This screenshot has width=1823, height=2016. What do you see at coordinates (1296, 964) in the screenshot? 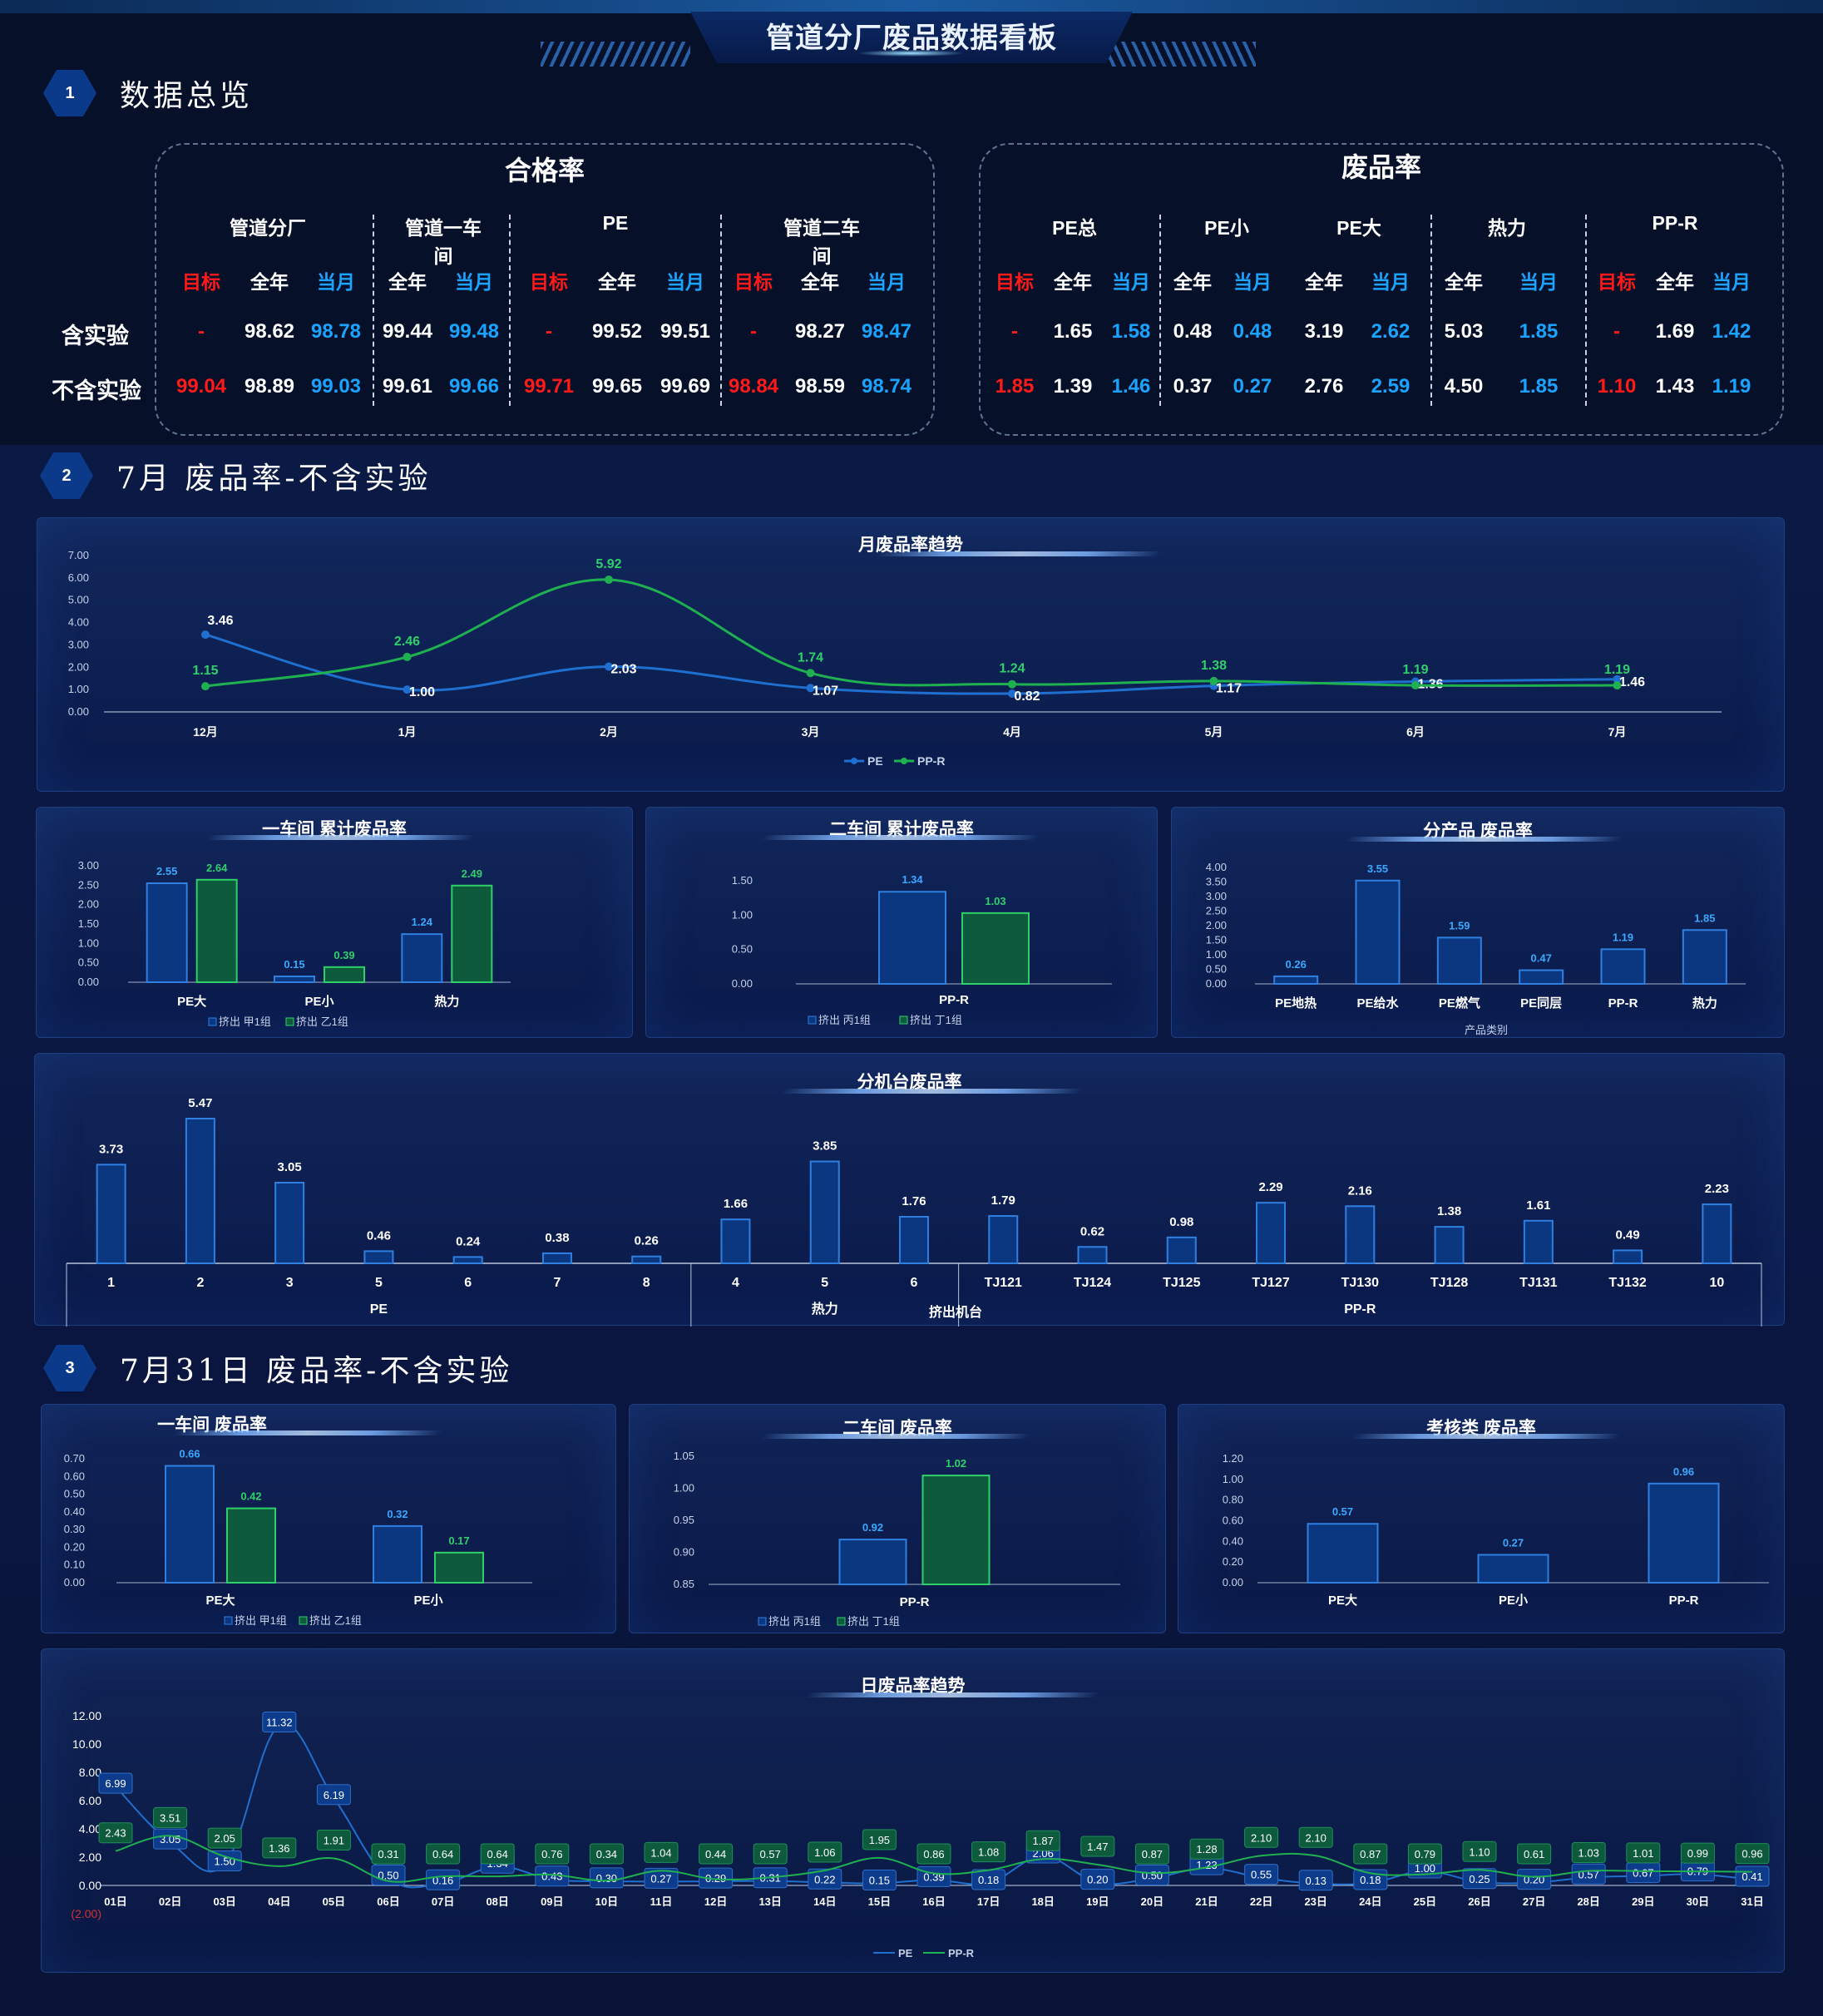
I see `bar-value-label: 0.26` at bounding box center [1296, 964].